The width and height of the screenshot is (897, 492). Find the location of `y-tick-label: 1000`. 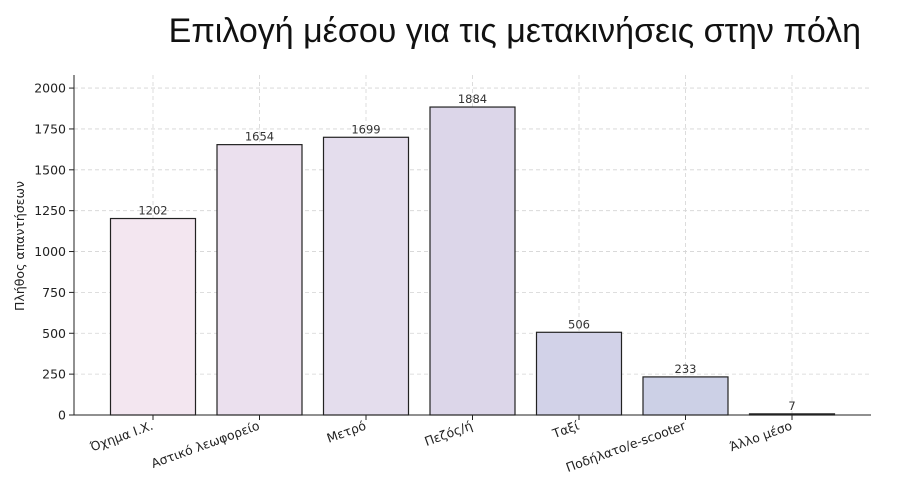

y-tick-label: 1000 is located at coordinates (50, 251).